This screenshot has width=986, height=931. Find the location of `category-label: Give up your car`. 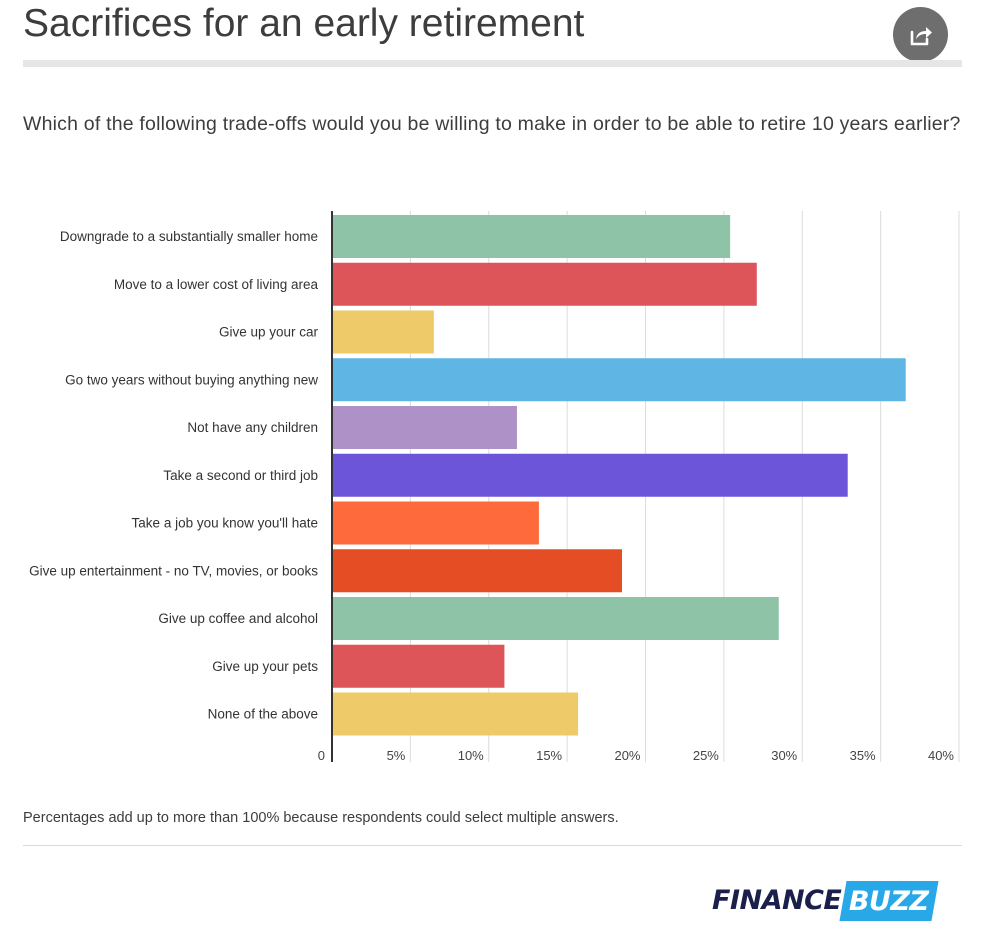

category-label: Give up your car is located at coordinates (269, 332).